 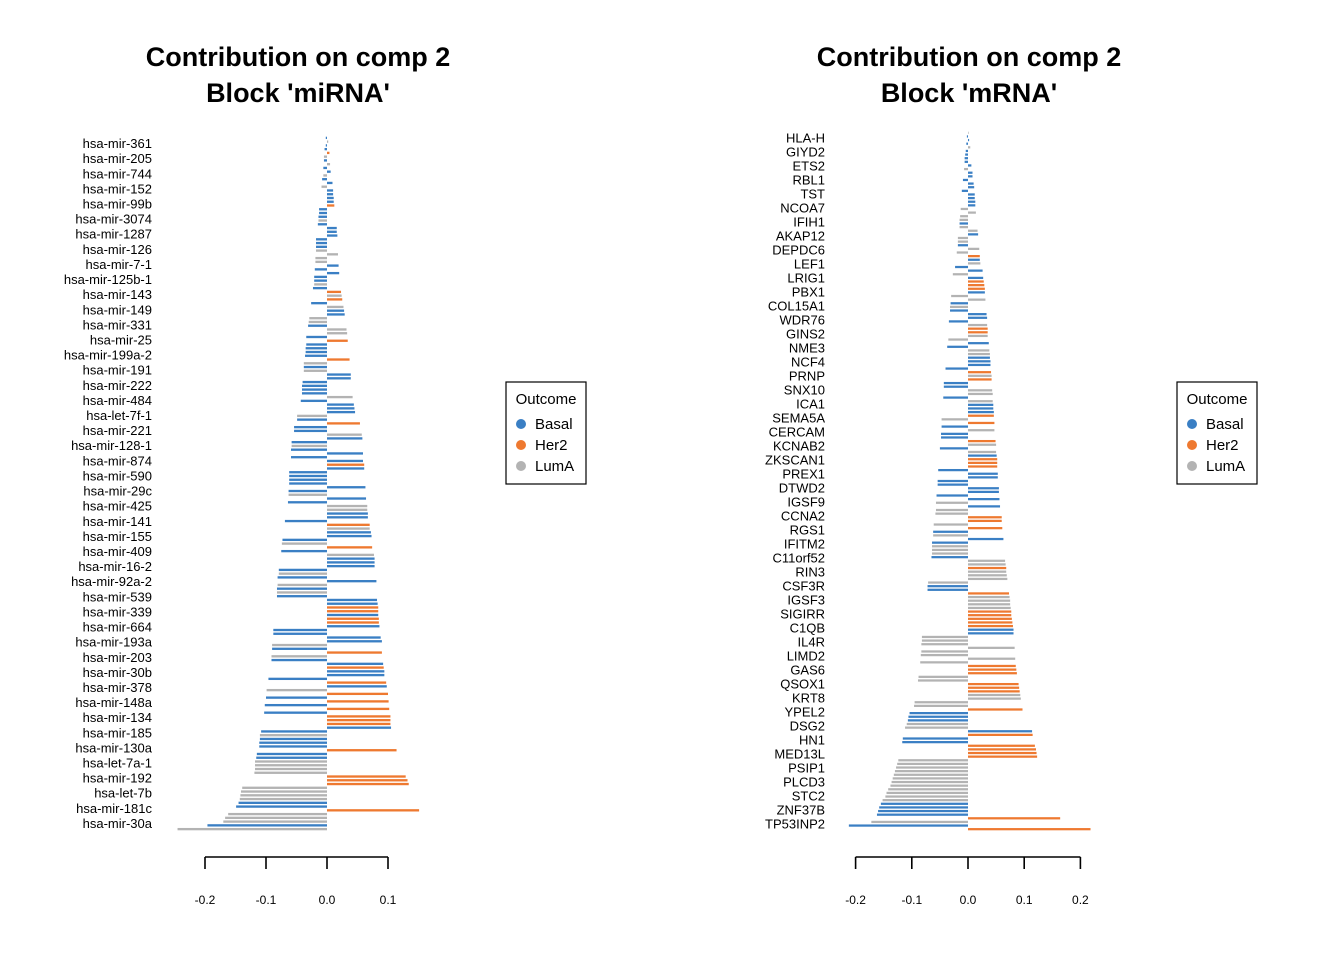 What do you see at coordinates (809, 222) in the screenshot?
I see `mrna-category-label: IFIH1` at bounding box center [809, 222].